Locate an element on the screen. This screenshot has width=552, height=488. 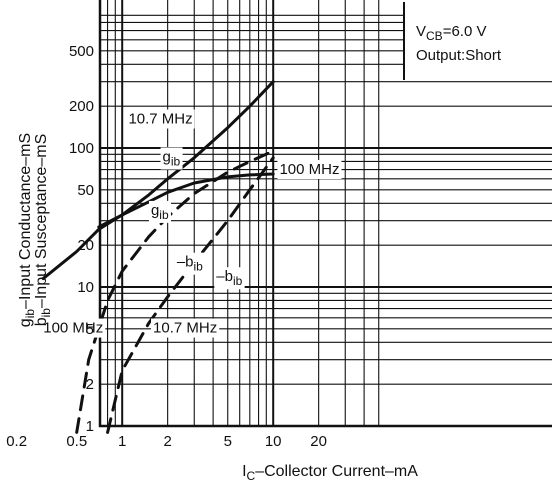
y-tick-label: 100 is located at coordinates (81, 148).